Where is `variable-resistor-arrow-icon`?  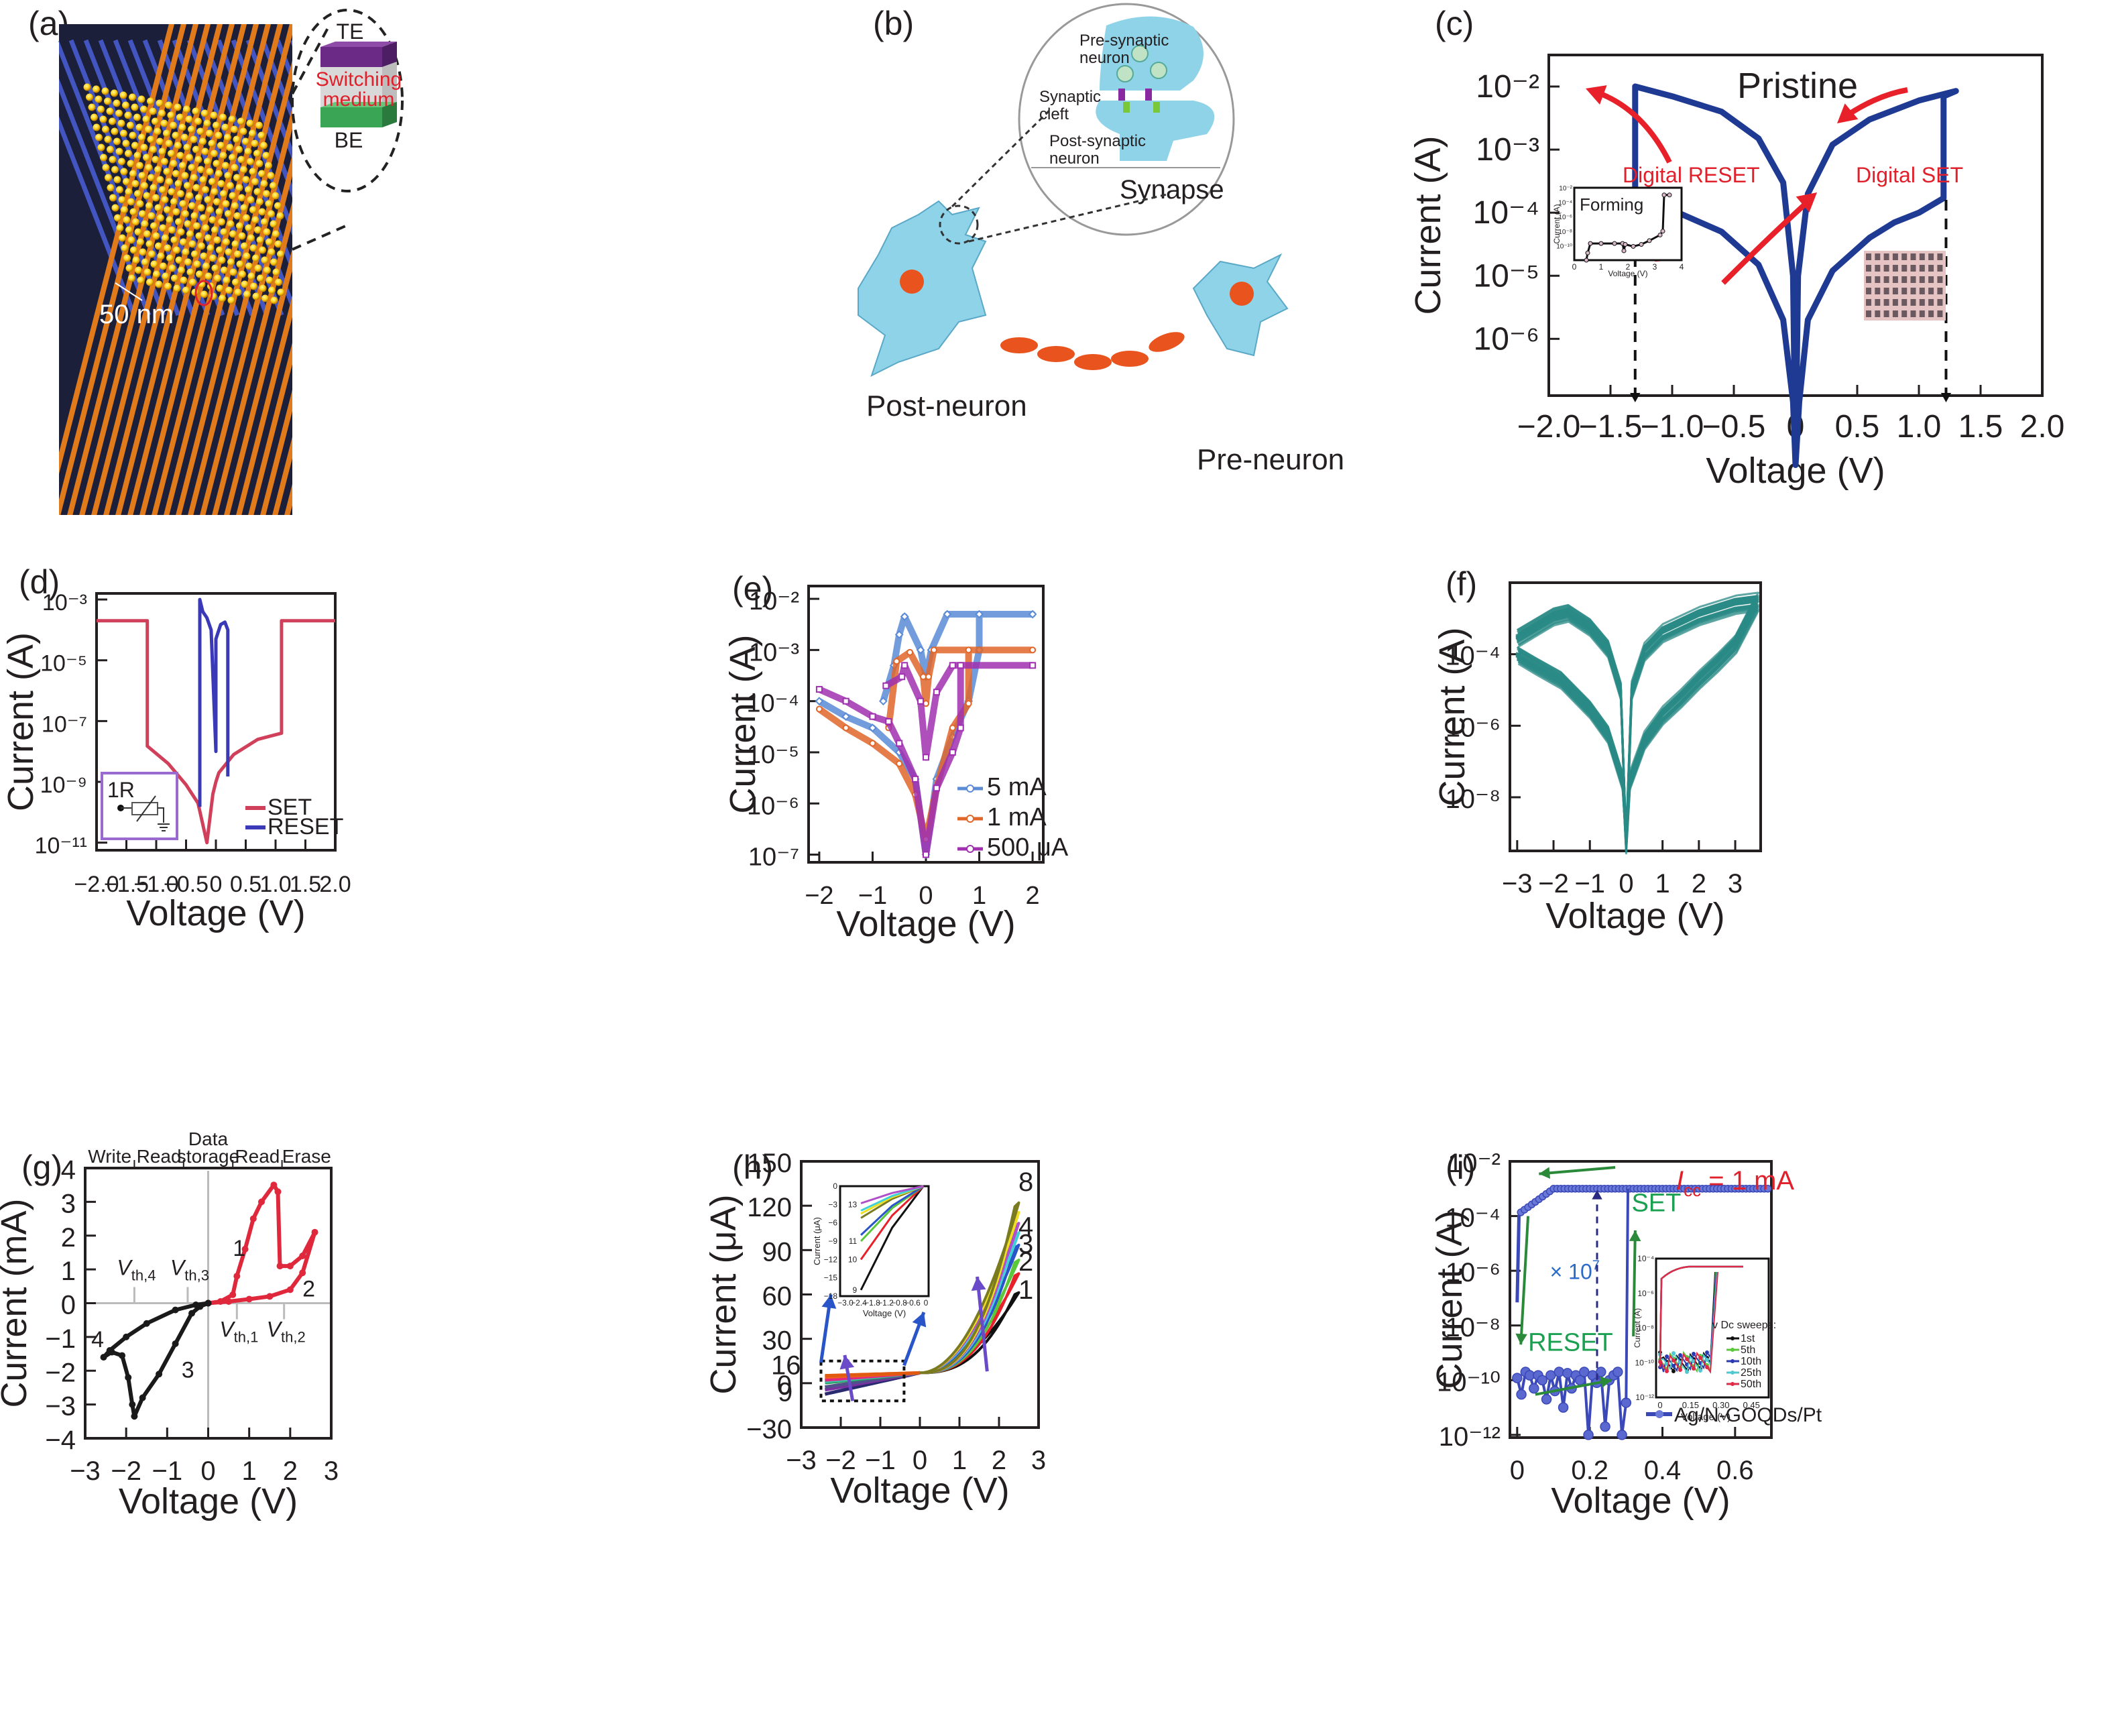 variable-resistor-arrow-icon is located at coordinates (146, 808).